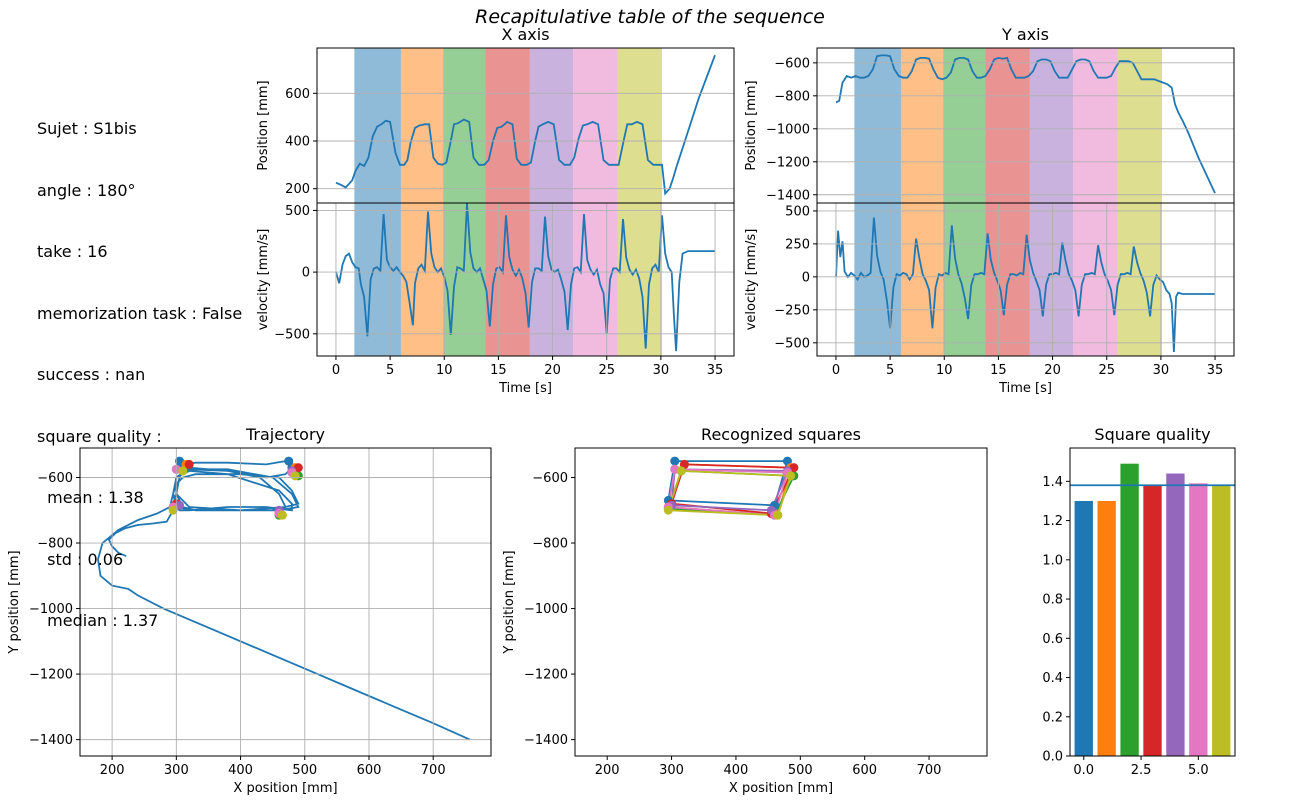 The height and width of the screenshot is (800, 1300). Describe the element at coordinates (751, 280) in the screenshot. I see `y_velocity-ylabel: velocity [mm/s]` at that location.